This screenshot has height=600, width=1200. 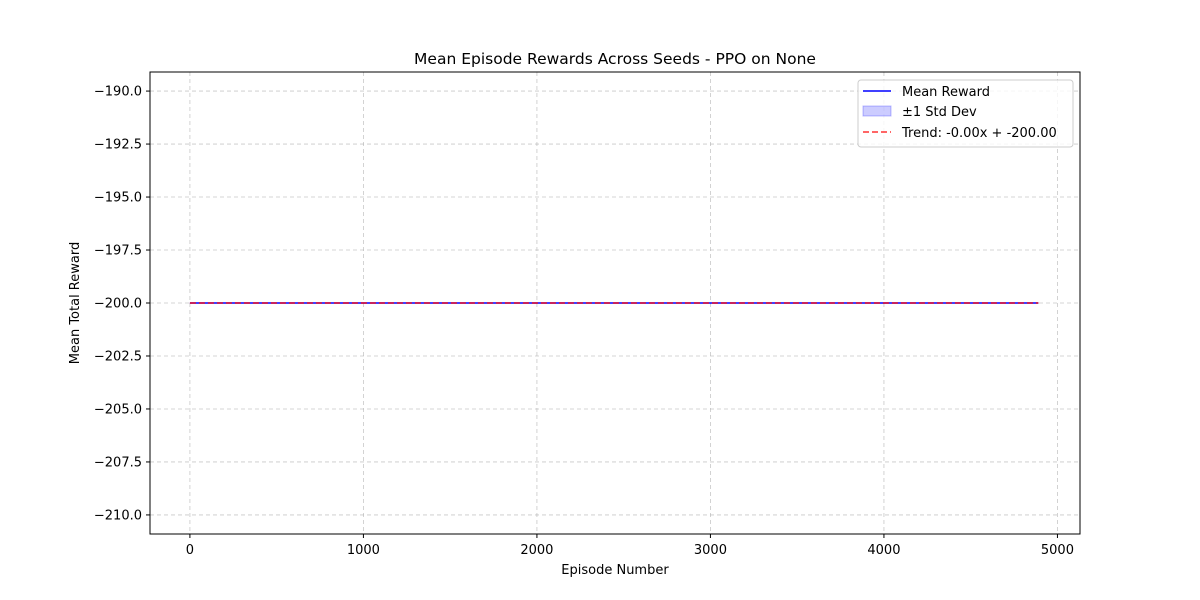 I want to click on y-tick-label: −207.5, so click(x=118, y=462).